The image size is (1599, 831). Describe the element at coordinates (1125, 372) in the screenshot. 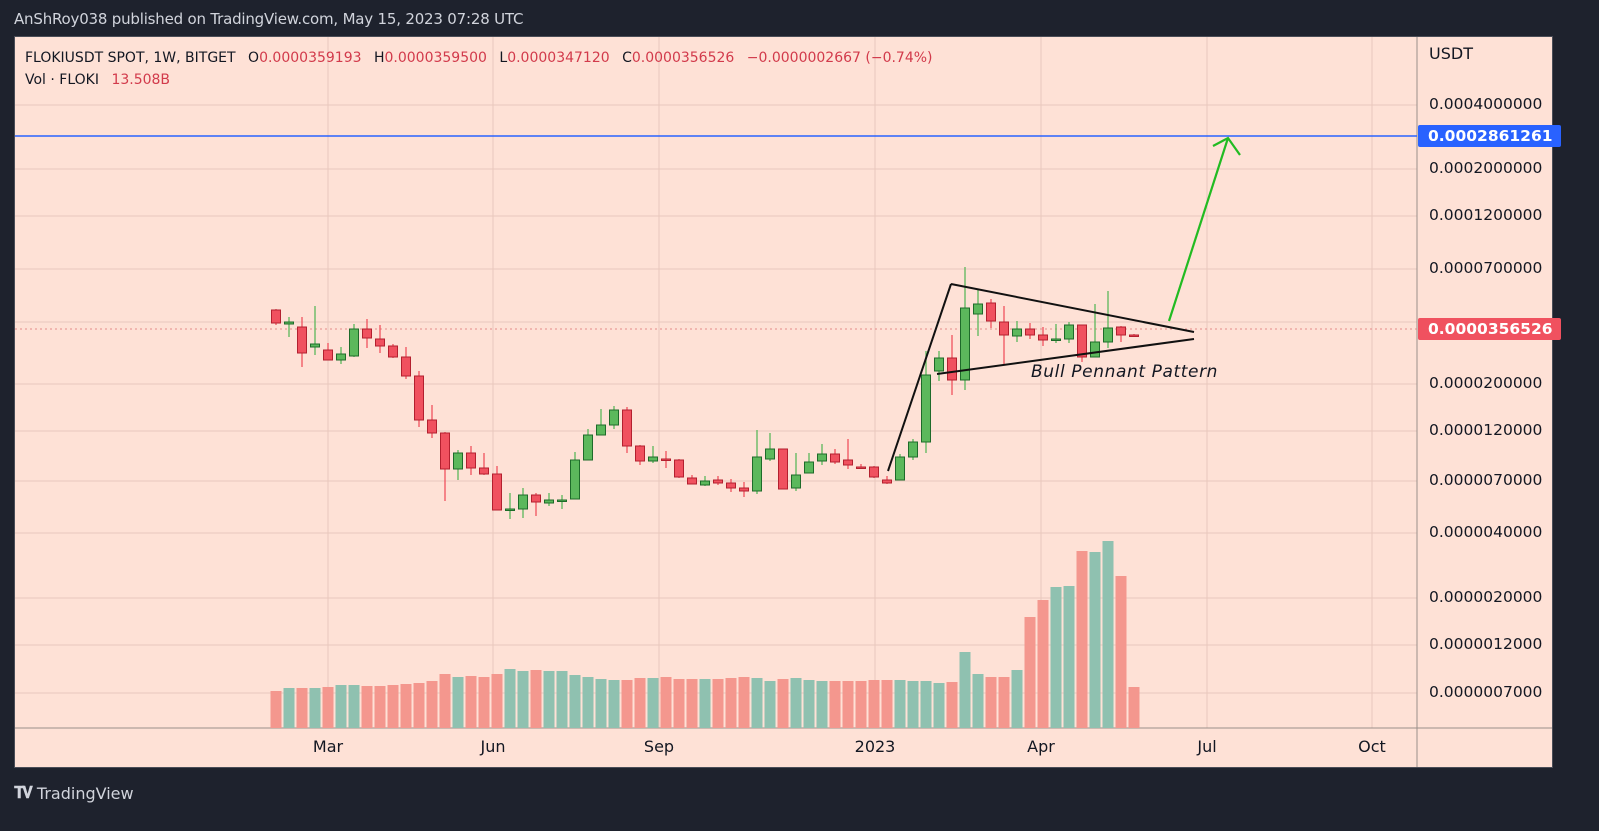

I see `bull-pennant-label: Bull Pennant Pattern` at that location.